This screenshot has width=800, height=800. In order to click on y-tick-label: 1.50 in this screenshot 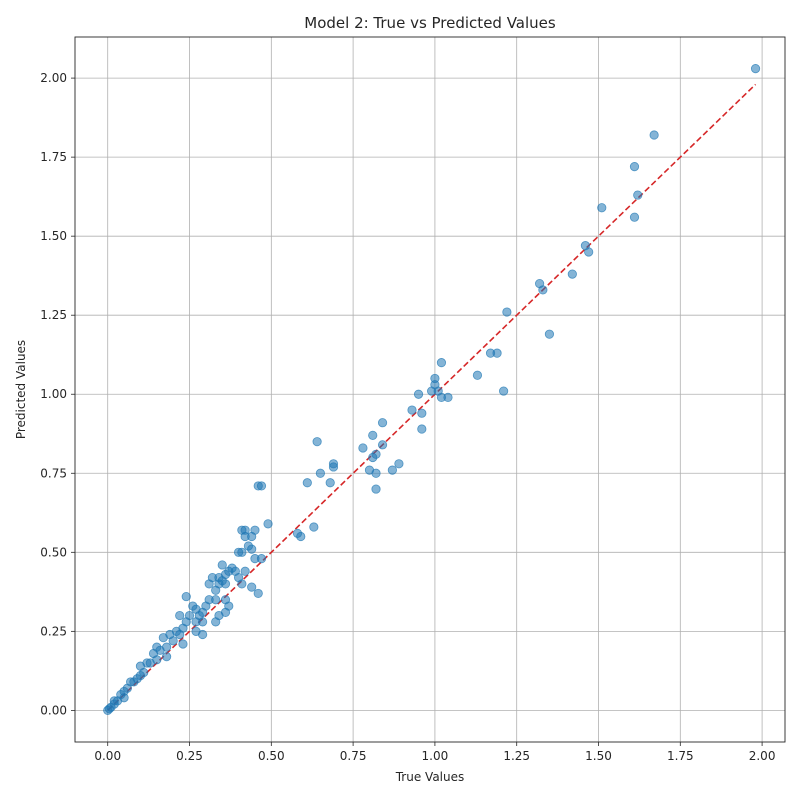, I will do `click(53, 236)`.